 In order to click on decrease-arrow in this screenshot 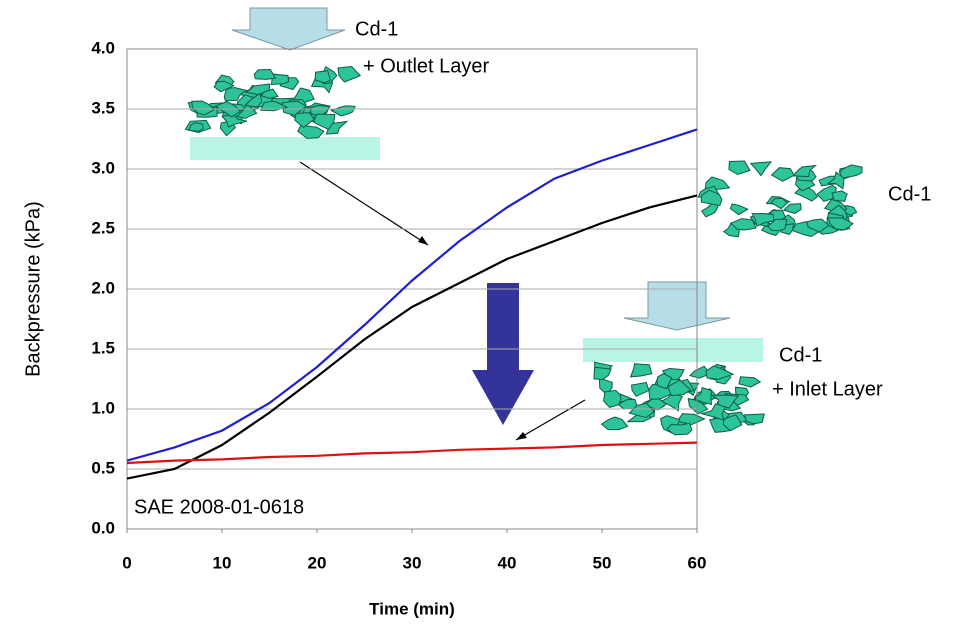, I will do `click(503, 354)`.